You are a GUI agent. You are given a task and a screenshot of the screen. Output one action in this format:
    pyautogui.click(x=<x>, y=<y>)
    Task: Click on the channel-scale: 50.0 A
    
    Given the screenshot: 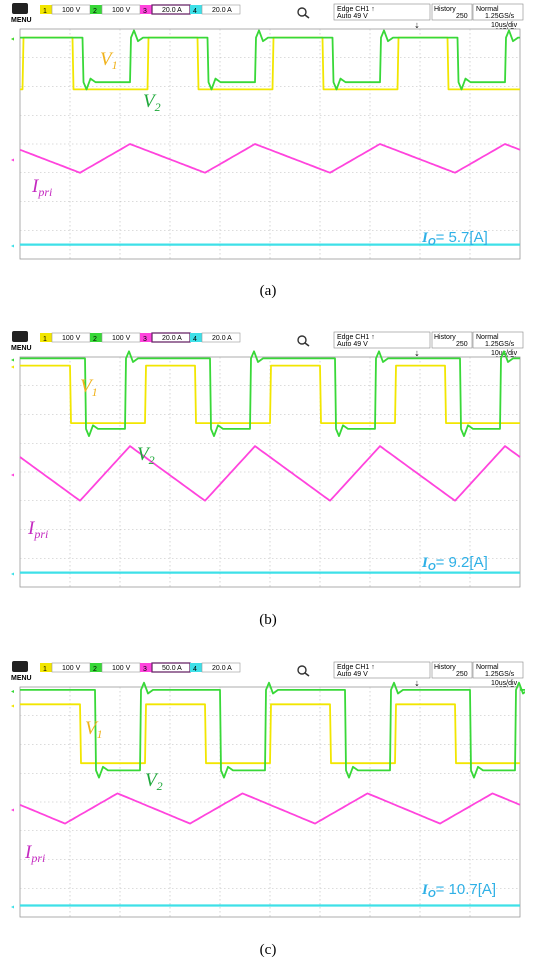 What is the action you would take?
    pyautogui.click(x=172, y=668)
    